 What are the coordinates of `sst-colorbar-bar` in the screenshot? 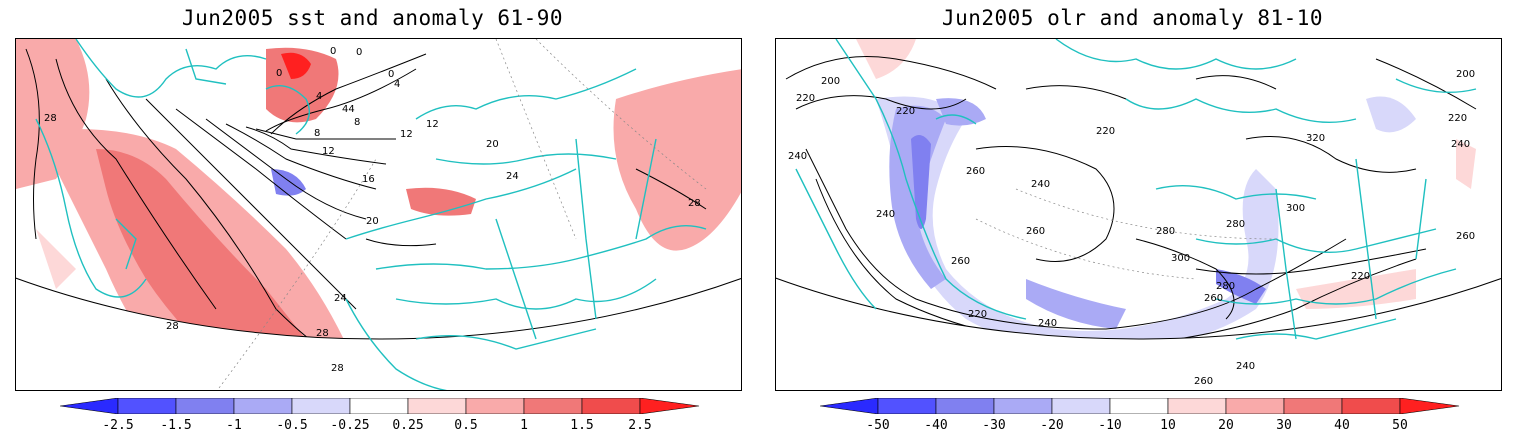 It's located at (379, 406).